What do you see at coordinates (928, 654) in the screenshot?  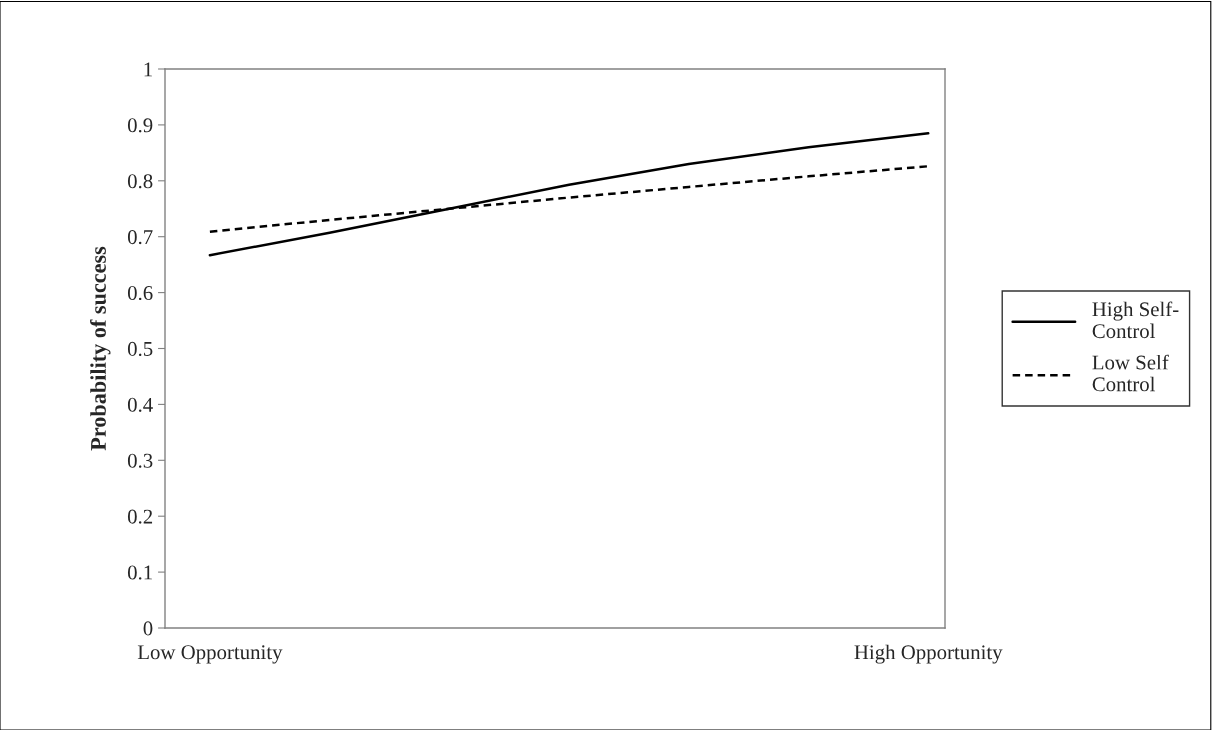 I see `x-tick-label: High Opportunity` at bounding box center [928, 654].